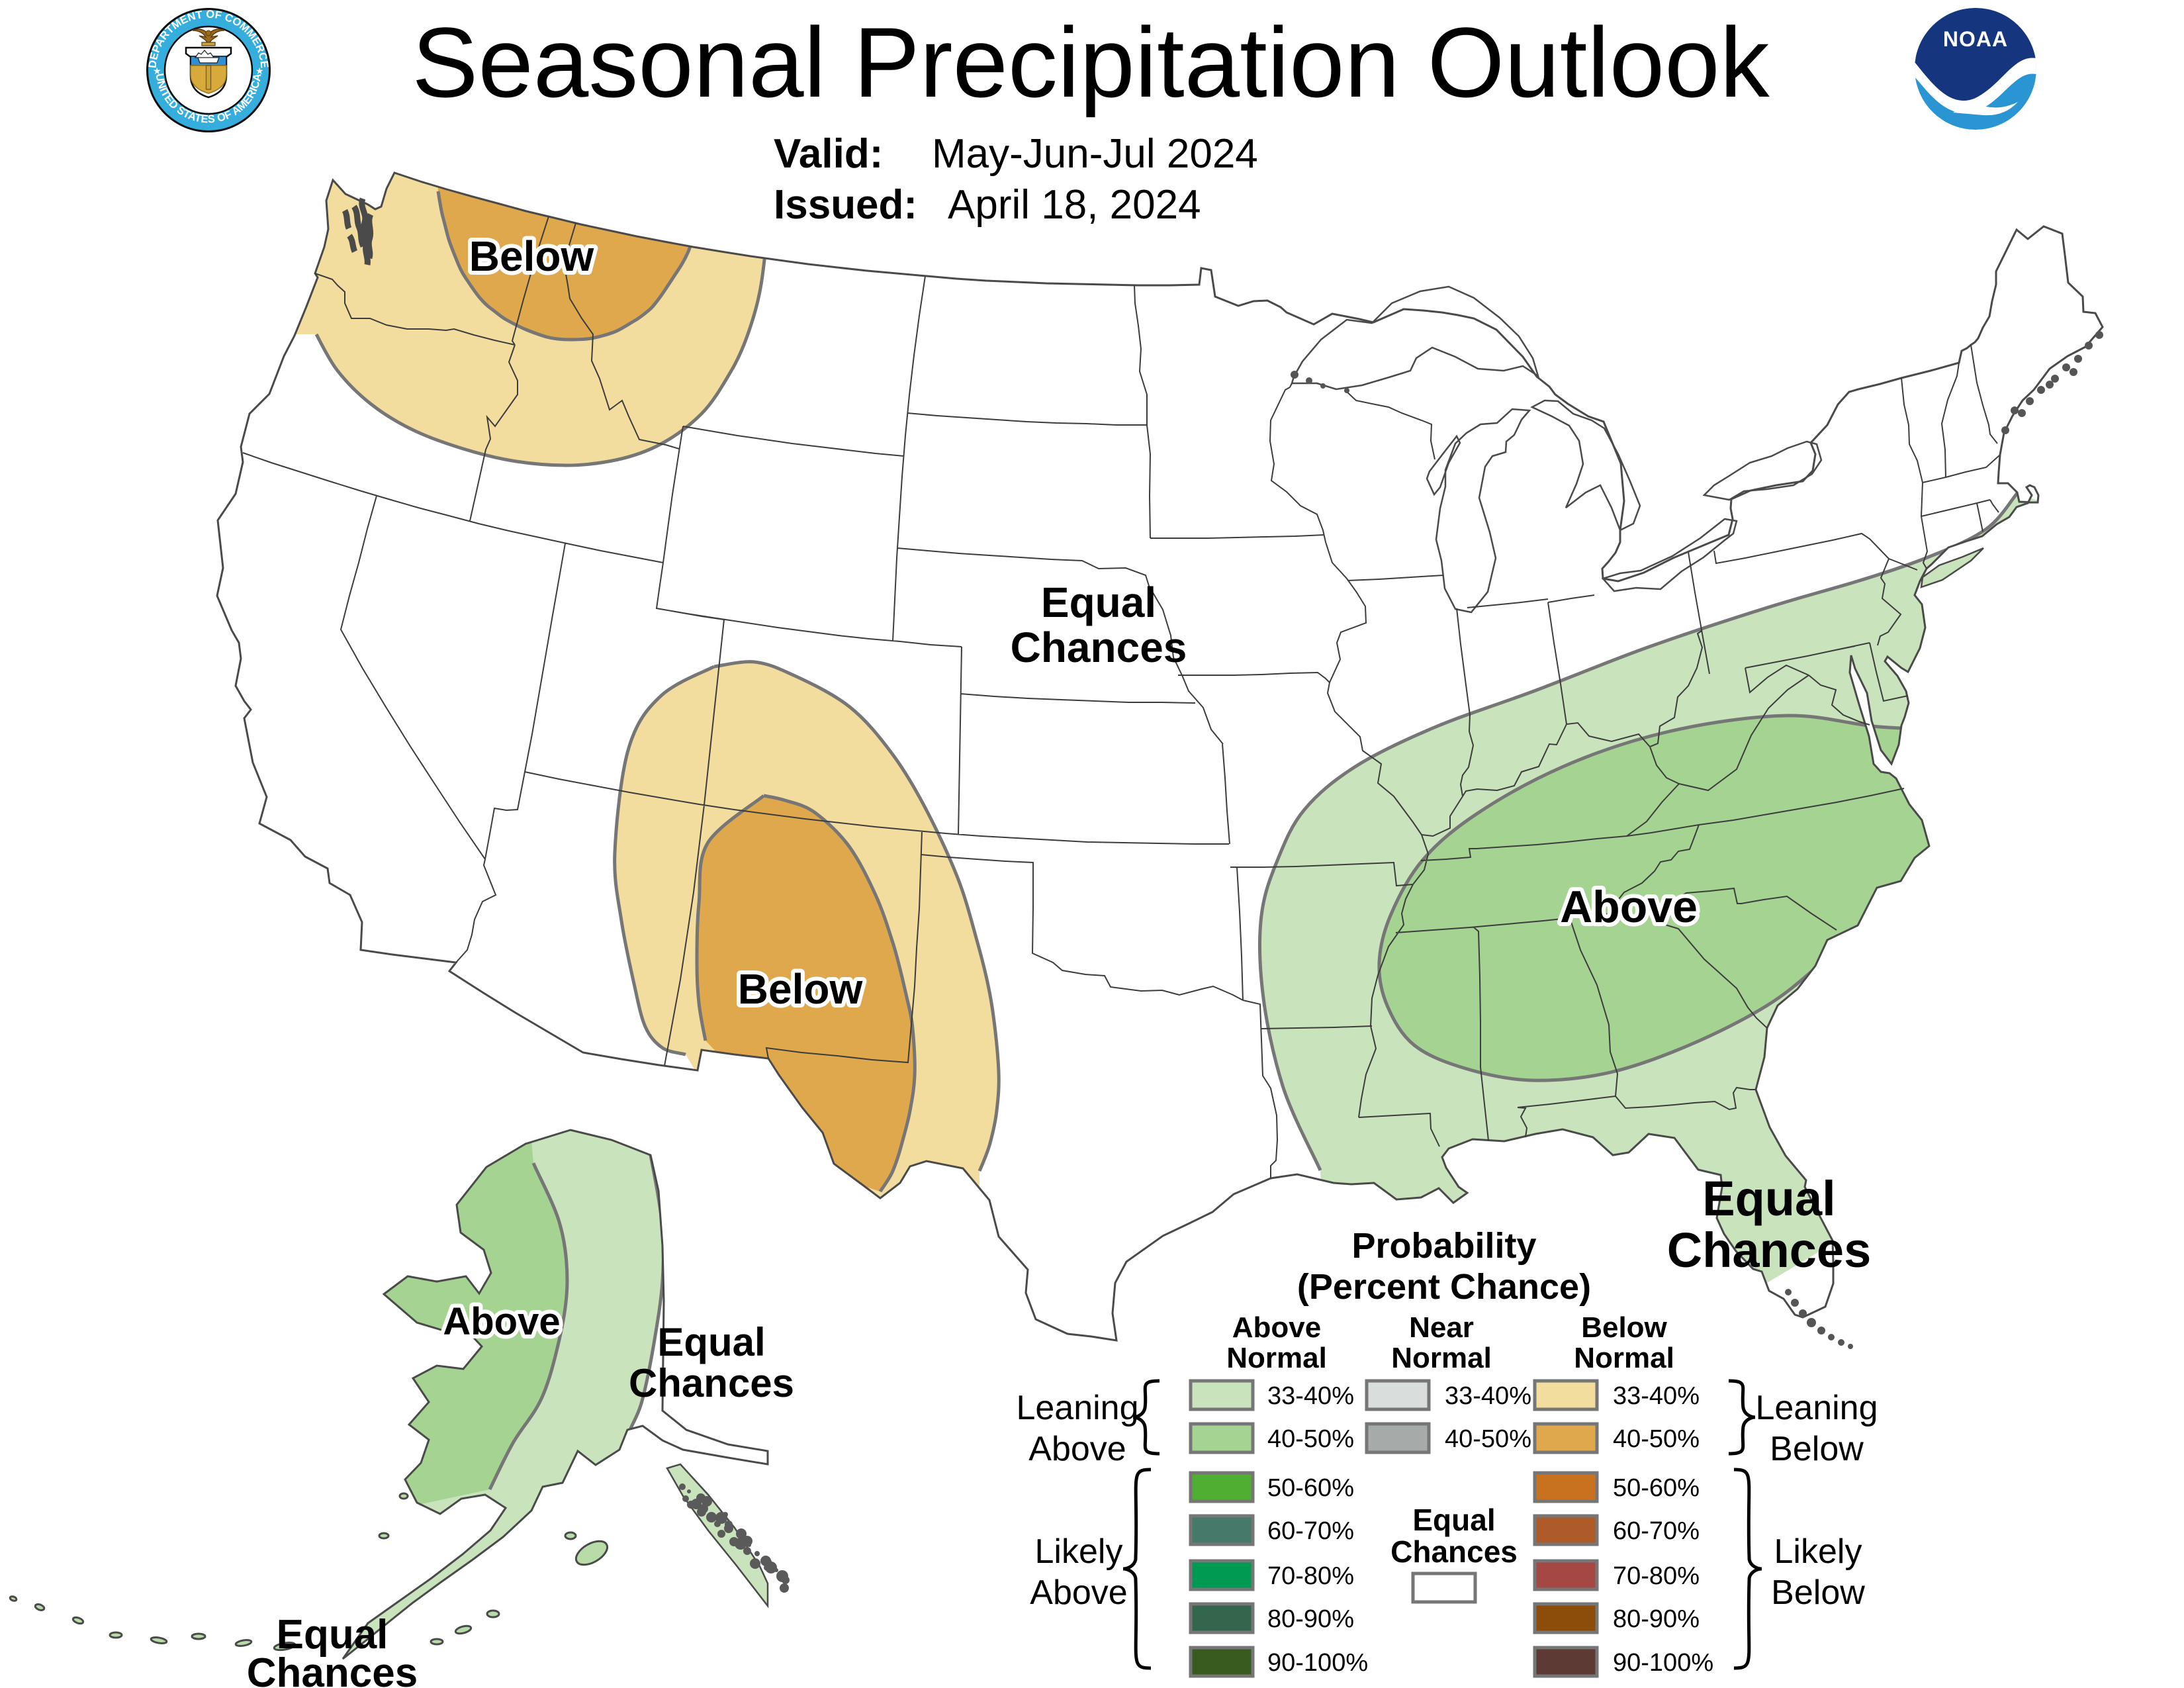 This screenshot has width=2184, height=1688. What do you see at coordinates (845, 205) in the screenshot?
I see `svg-text: Issued:` at bounding box center [845, 205].